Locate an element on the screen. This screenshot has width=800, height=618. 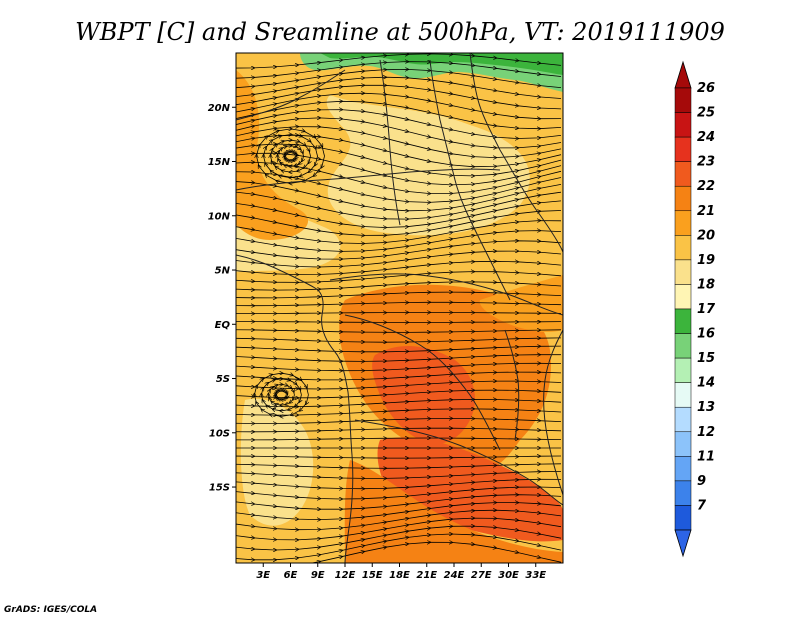
colorbar-label: 9 is located at coordinates (701, 481).